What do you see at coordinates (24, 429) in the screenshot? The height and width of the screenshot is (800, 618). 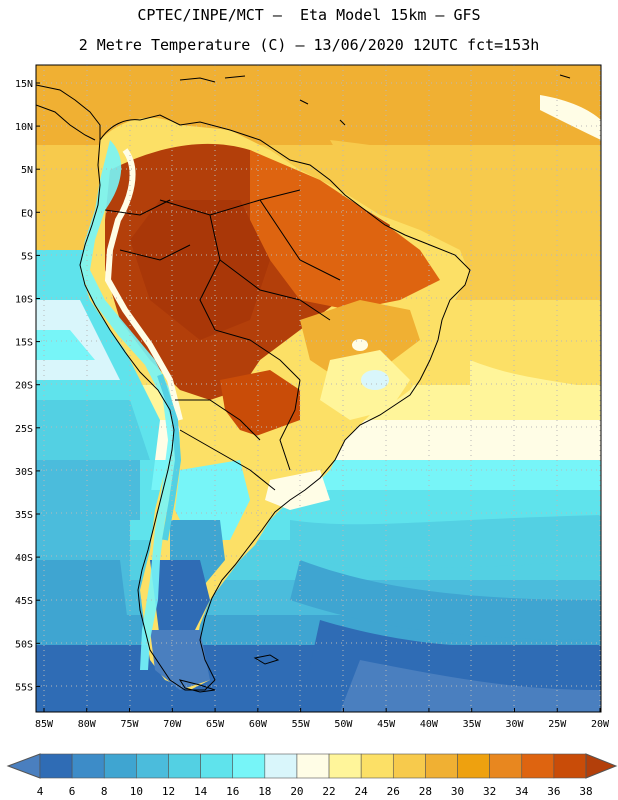 I see `lat-label: 25S` at bounding box center [24, 429].